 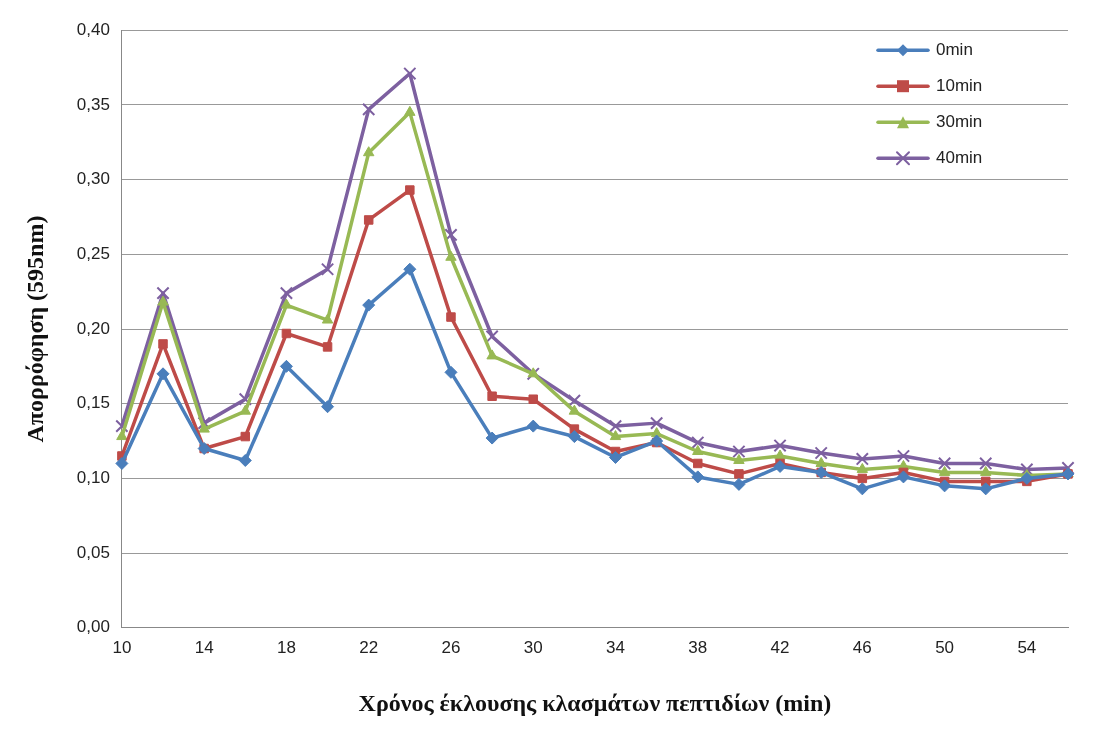 I want to click on y-axis-title: Απορρόφηση (595nm), so click(x=34, y=329).